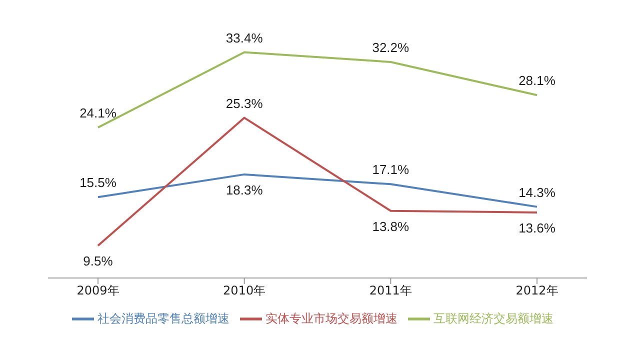 This screenshot has height=343, width=635. What do you see at coordinates (390, 291) in the screenshot?
I see `x-tick-label: 2011年` at bounding box center [390, 291].